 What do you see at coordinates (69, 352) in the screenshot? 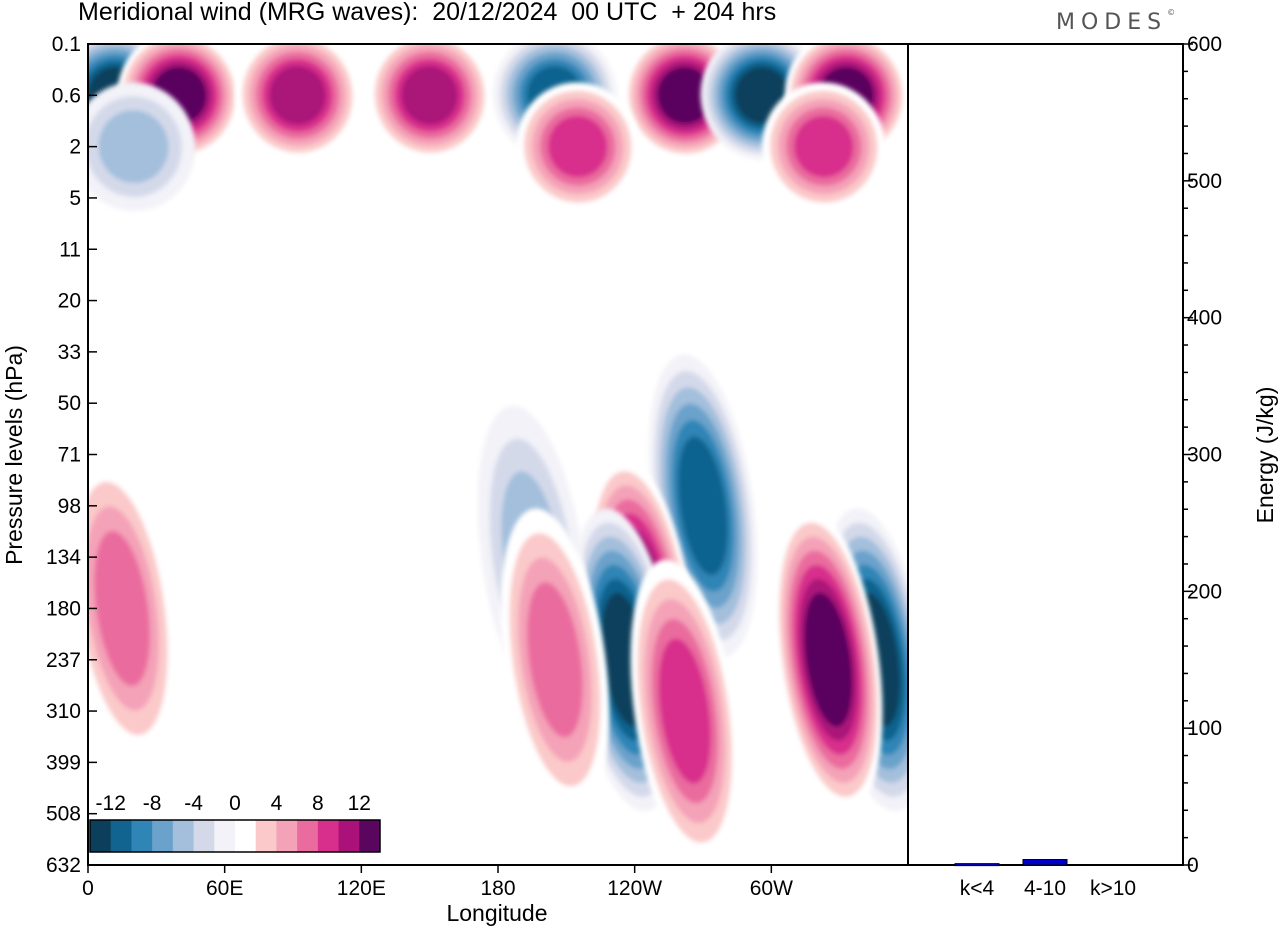
I see `y-tick-label: 33` at bounding box center [69, 352].